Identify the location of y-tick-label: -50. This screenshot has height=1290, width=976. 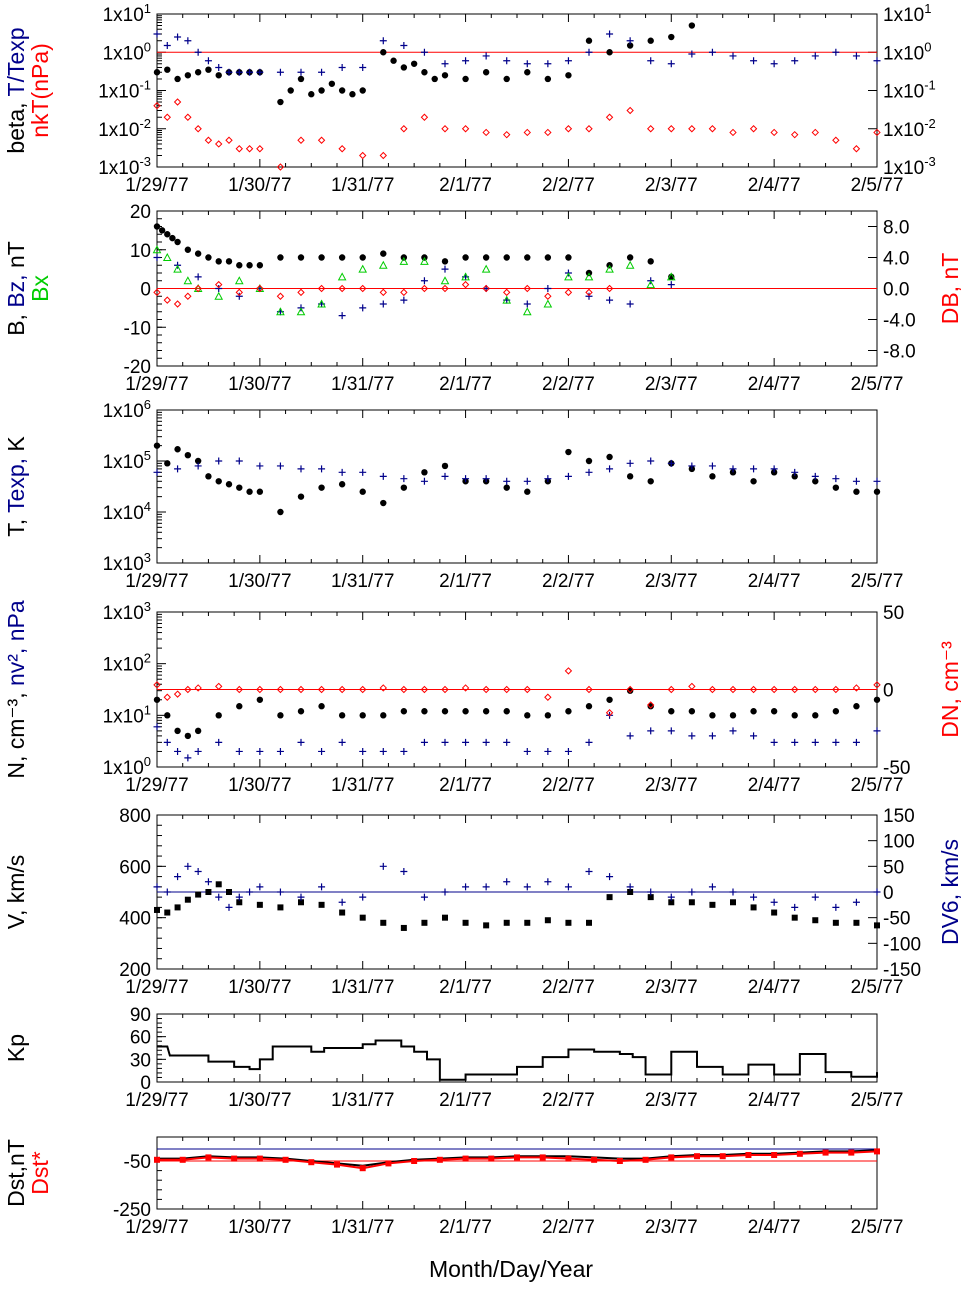
(137, 1162).